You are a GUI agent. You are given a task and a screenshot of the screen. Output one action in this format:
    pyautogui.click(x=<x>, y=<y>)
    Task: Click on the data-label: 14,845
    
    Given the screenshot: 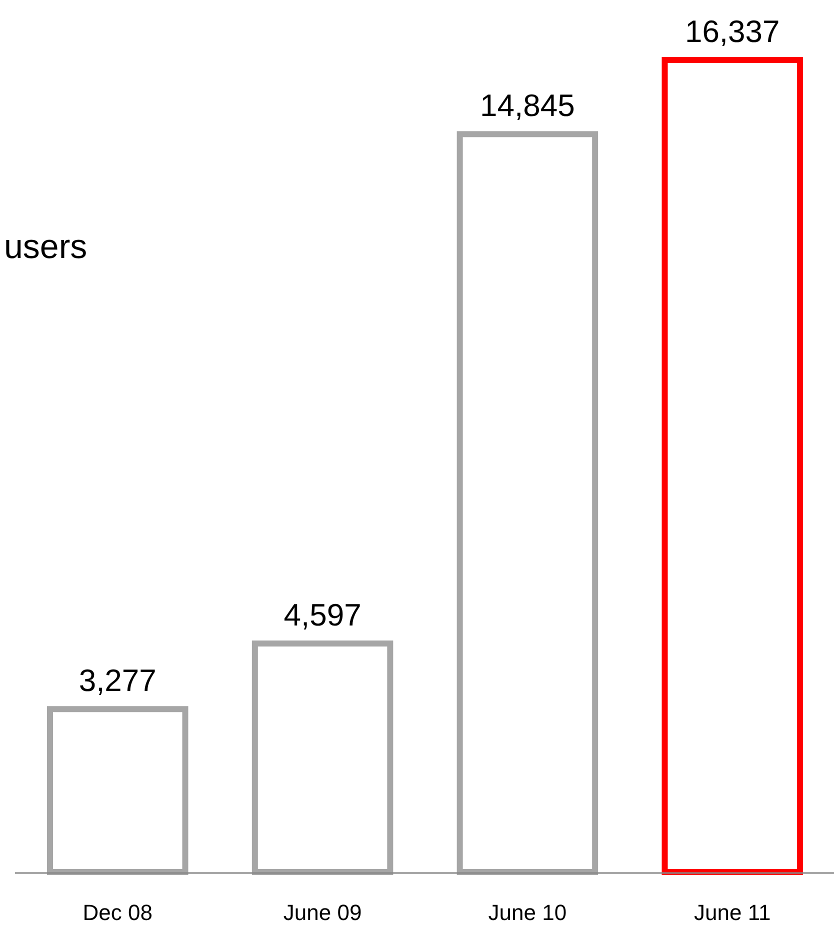 What is the action you would take?
    pyautogui.click(x=527, y=106)
    